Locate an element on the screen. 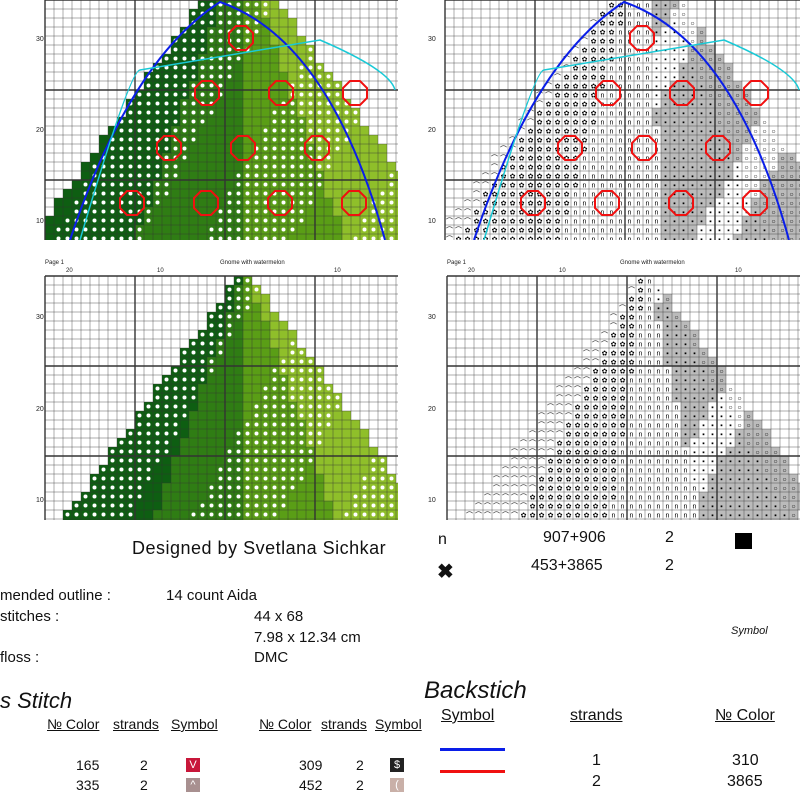 Image resolution: width=800 pixels, height=800 pixels. bs-strands: 1 is located at coordinates (596, 760).